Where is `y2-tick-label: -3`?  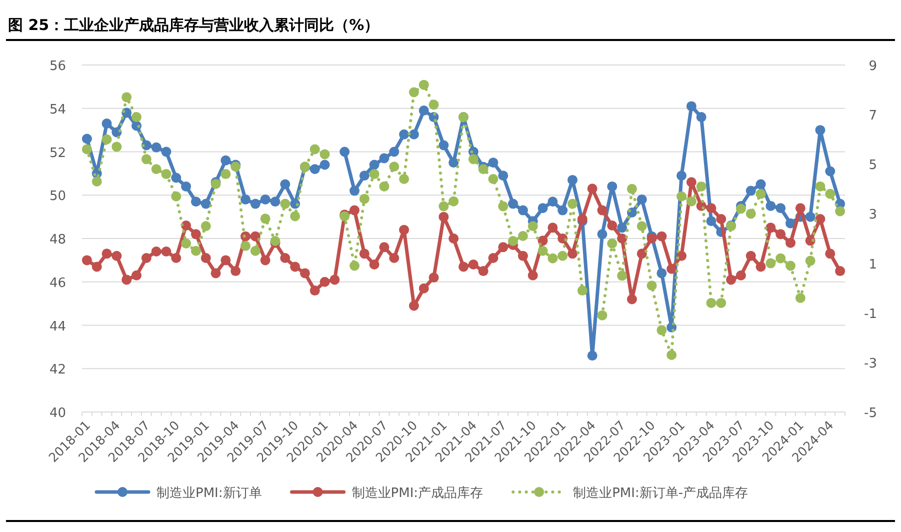
y2-tick-label: -3 is located at coordinates (870, 364).